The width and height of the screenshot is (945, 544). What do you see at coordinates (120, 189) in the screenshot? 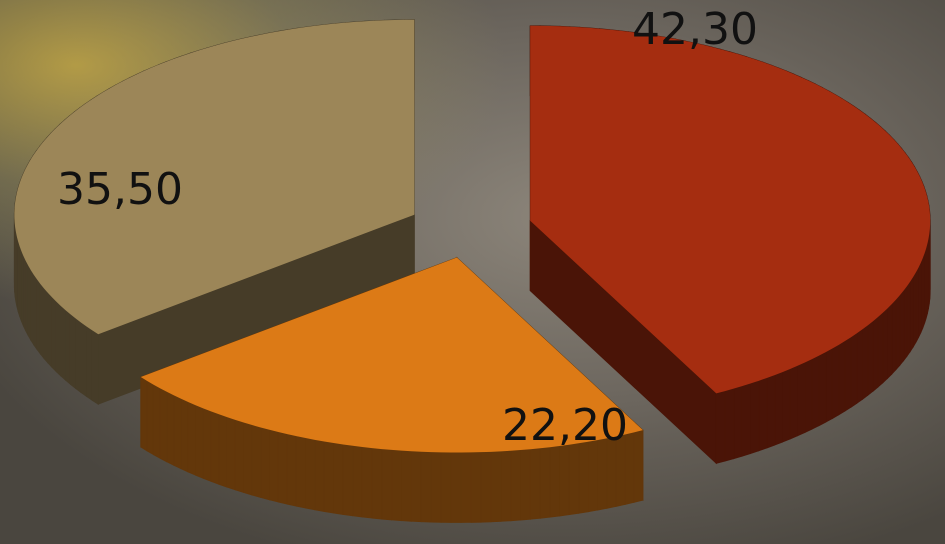
I see `data-label: 35,50` at bounding box center [120, 189].